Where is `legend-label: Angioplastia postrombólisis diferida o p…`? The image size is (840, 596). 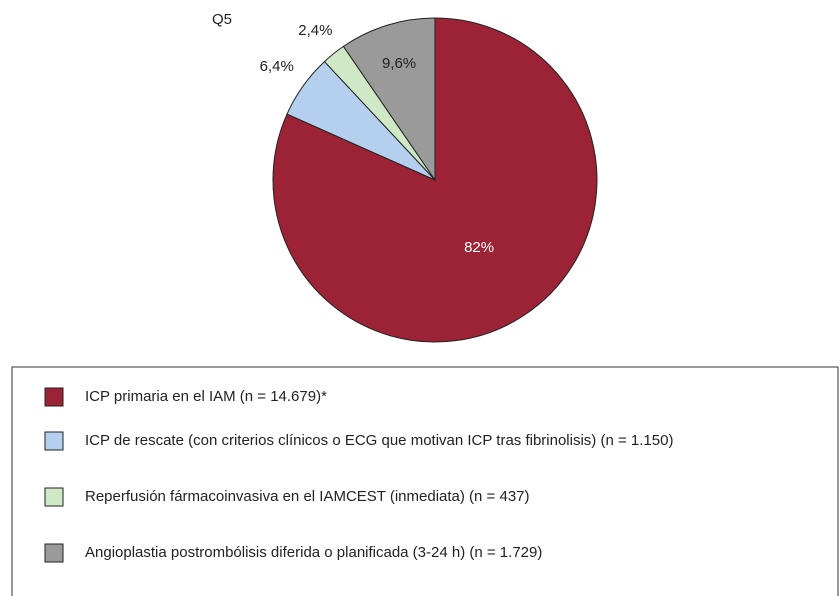 legend-label: Angioplastia postrombólisis diferida o p… is located at coordinates (313, 552).